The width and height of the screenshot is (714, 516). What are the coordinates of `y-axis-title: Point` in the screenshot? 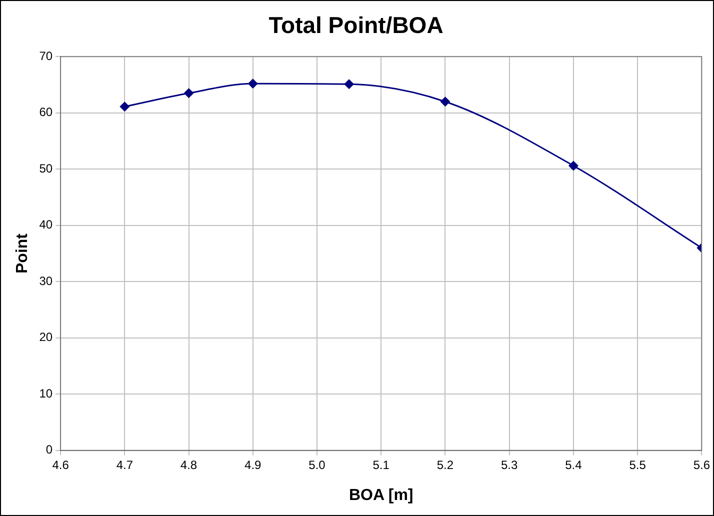 It's located at (23, 253).